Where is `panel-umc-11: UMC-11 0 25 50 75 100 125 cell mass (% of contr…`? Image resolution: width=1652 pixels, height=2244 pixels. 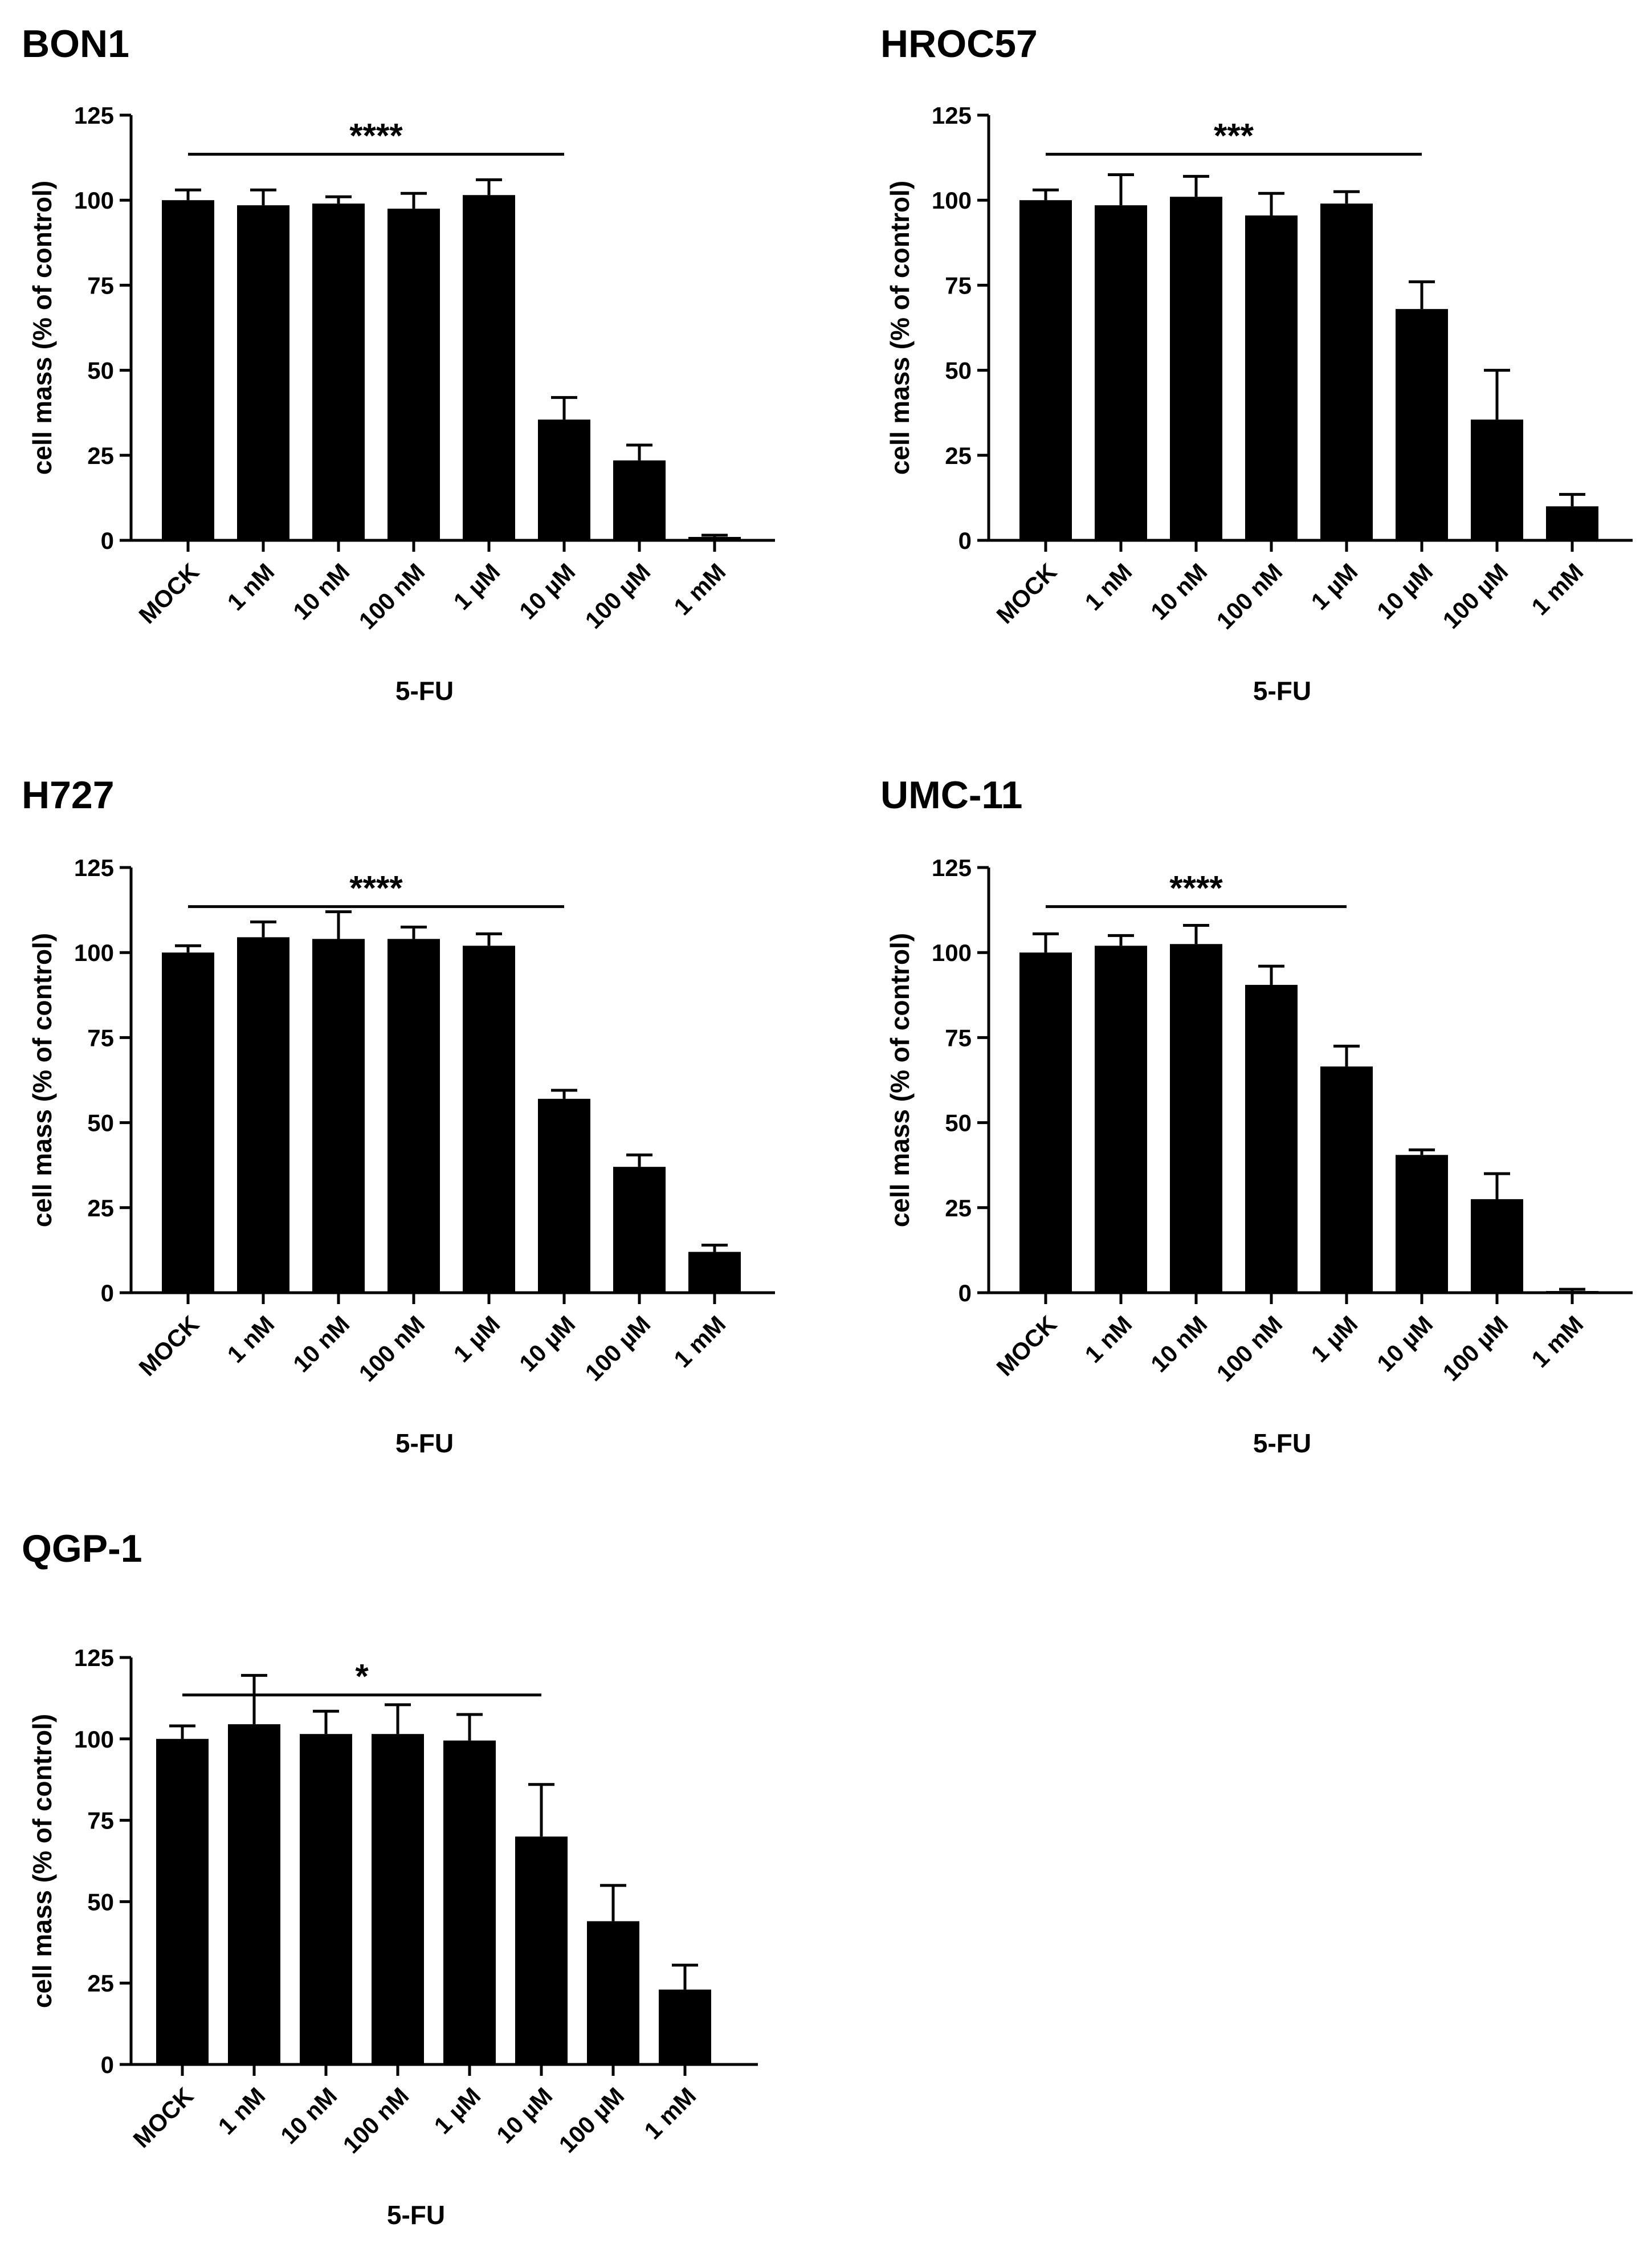
panel-umc-11: UMC-11 0 25 50 75 100 125 cell mass (% of contr… is located at coordinates (1256, 1115).